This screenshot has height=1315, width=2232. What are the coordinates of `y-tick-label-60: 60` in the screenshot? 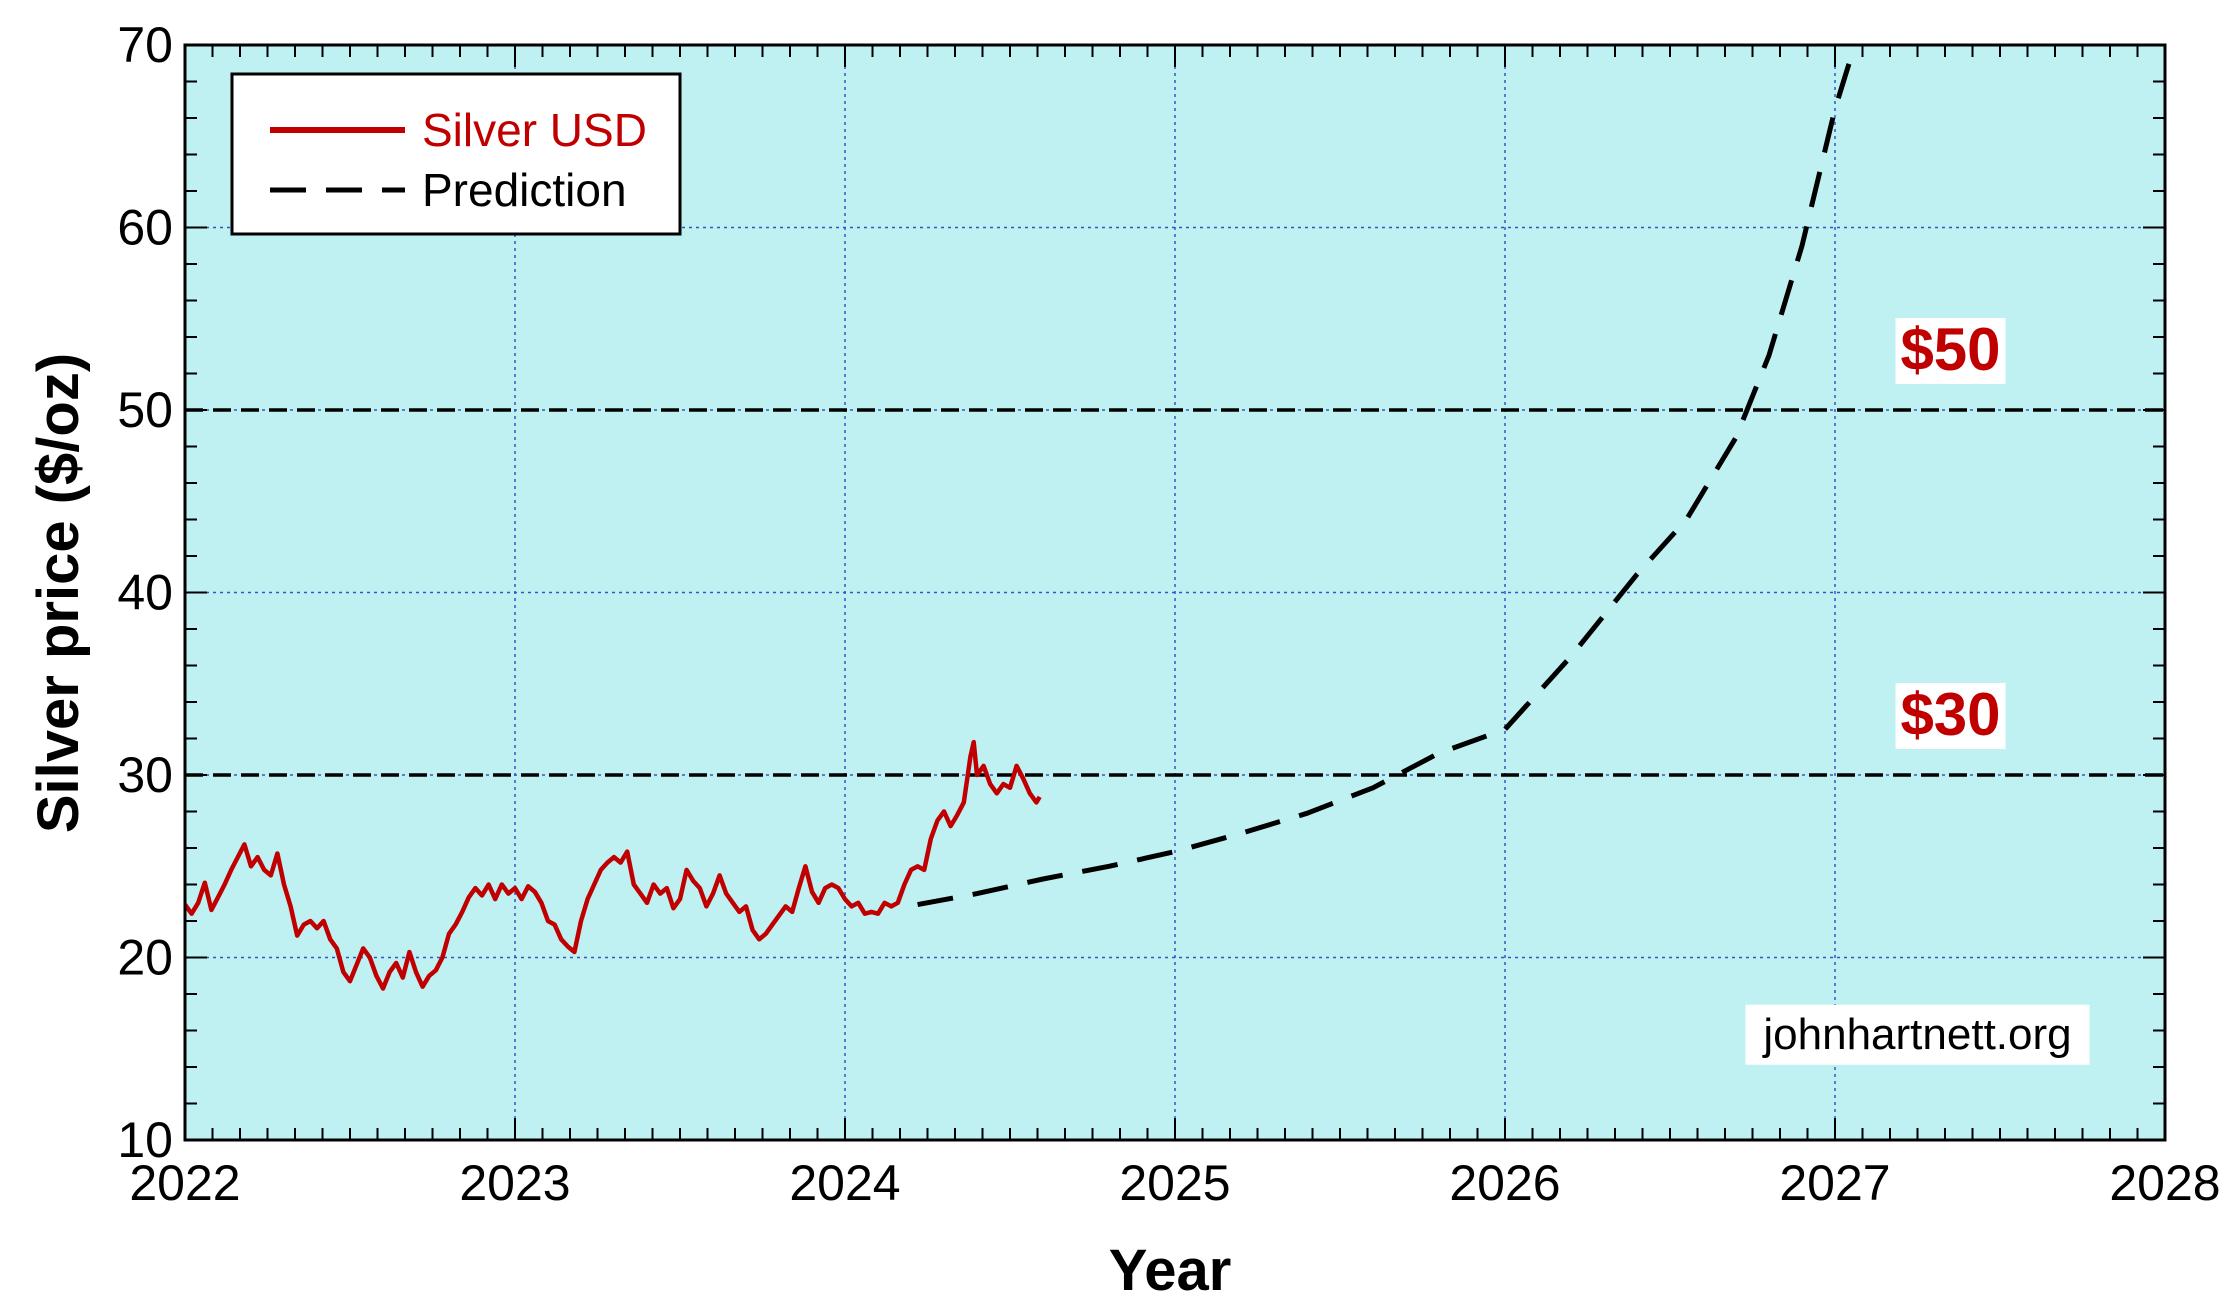 It's located at (145, 228).